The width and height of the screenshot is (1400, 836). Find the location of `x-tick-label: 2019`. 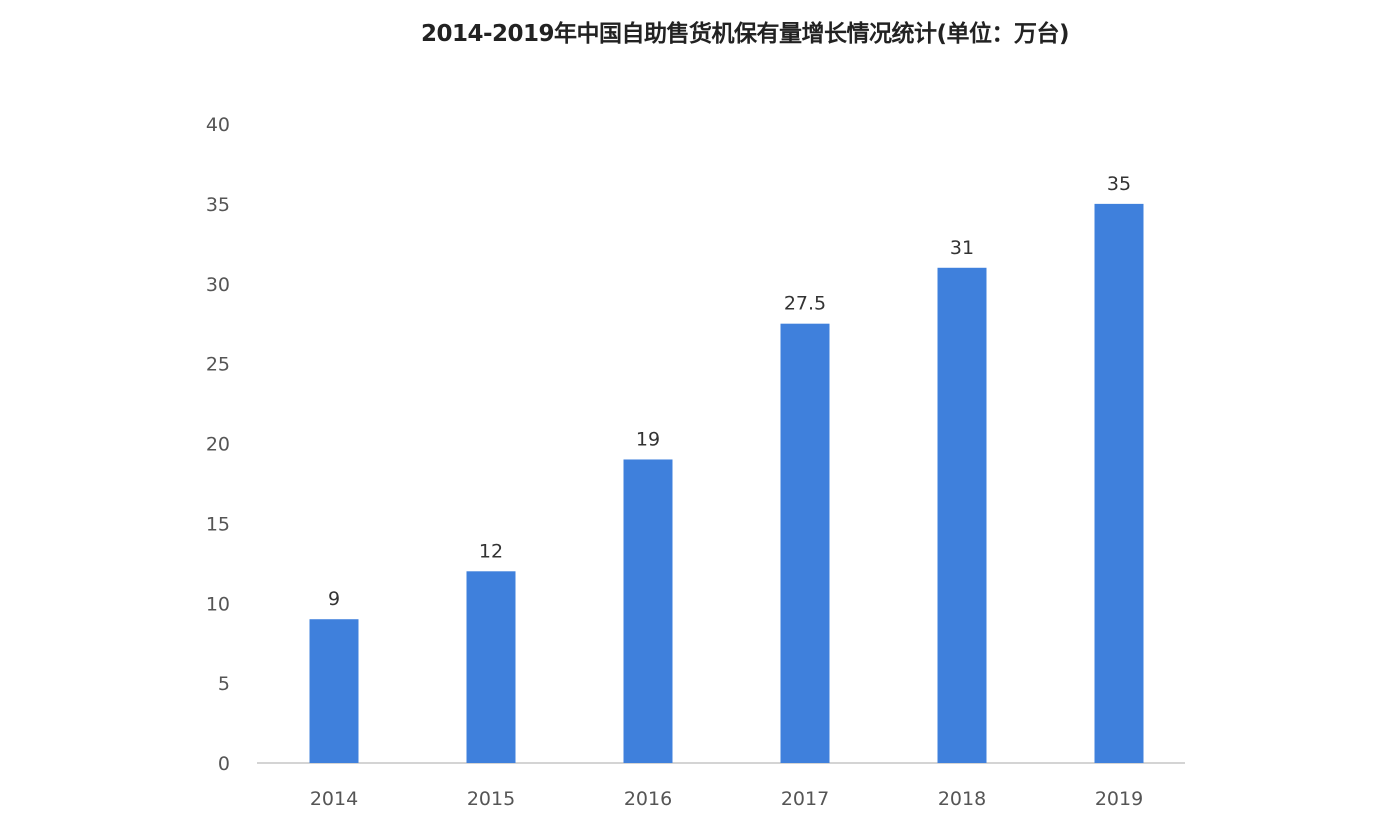

x-tick-label: 2019 is located at coordinates (1119, 799).